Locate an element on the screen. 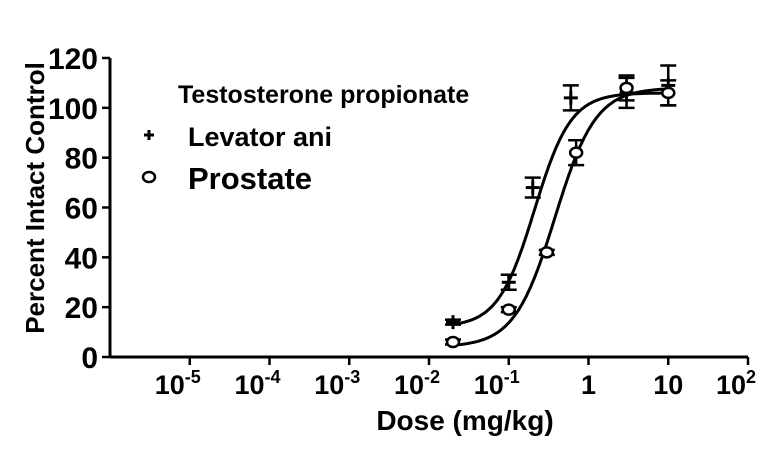  y-tick-label: 20 is located at coordinates (81, 308).